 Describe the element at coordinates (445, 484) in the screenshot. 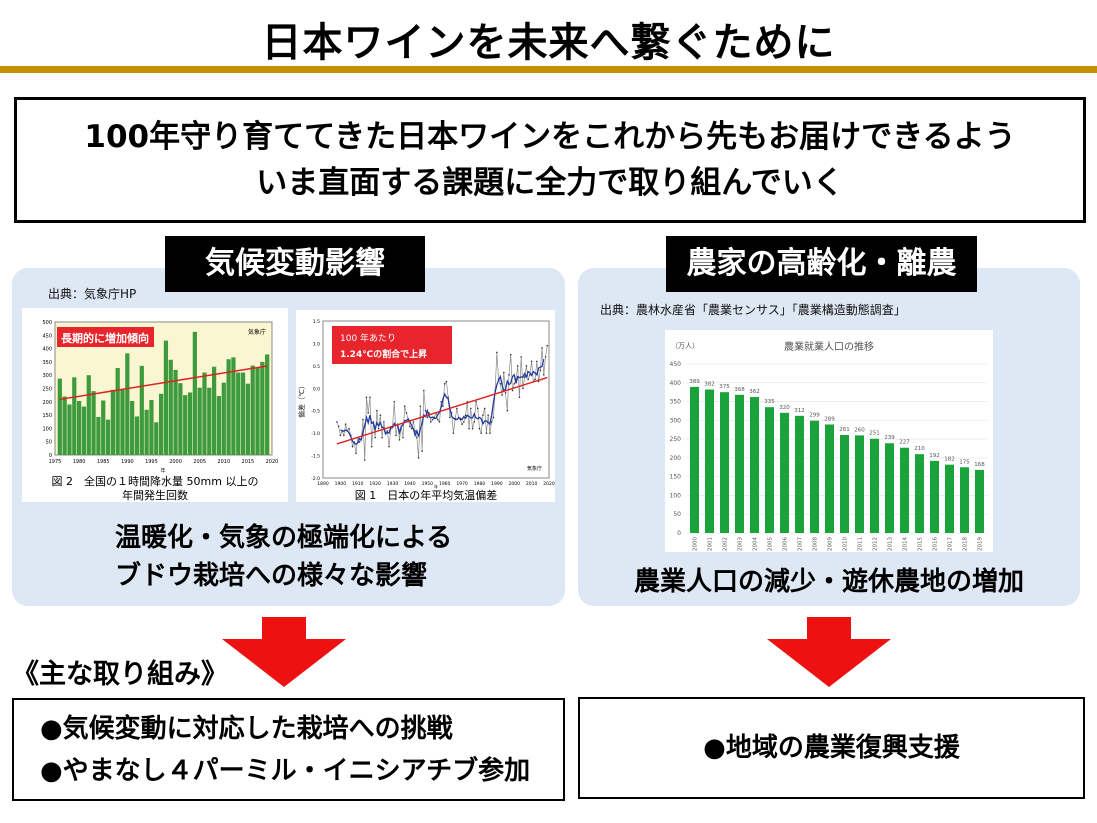

I see `temp-x-tick: 1960` at that location.